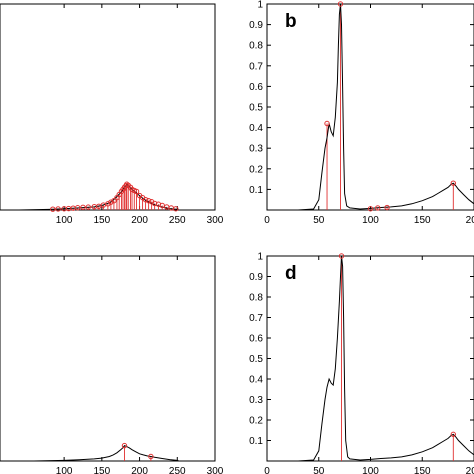  I want to click on panel-label: d, so click(291, 273).